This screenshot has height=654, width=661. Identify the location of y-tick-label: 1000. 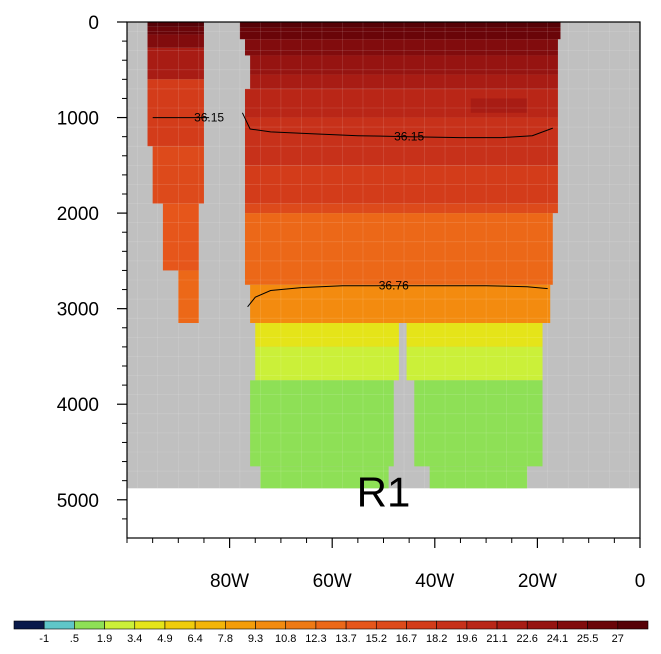
(78, 119).